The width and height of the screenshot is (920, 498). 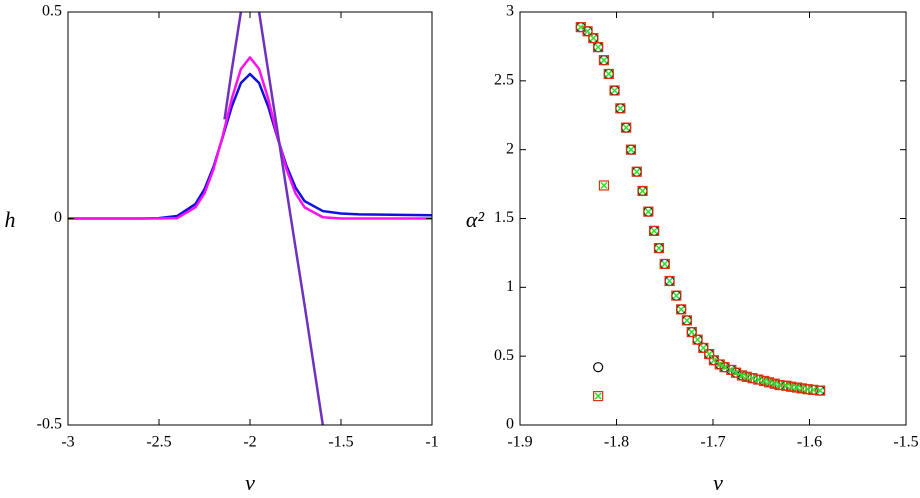 I want to click on x-tick-label: -2.5, so click(x=158, y=442).